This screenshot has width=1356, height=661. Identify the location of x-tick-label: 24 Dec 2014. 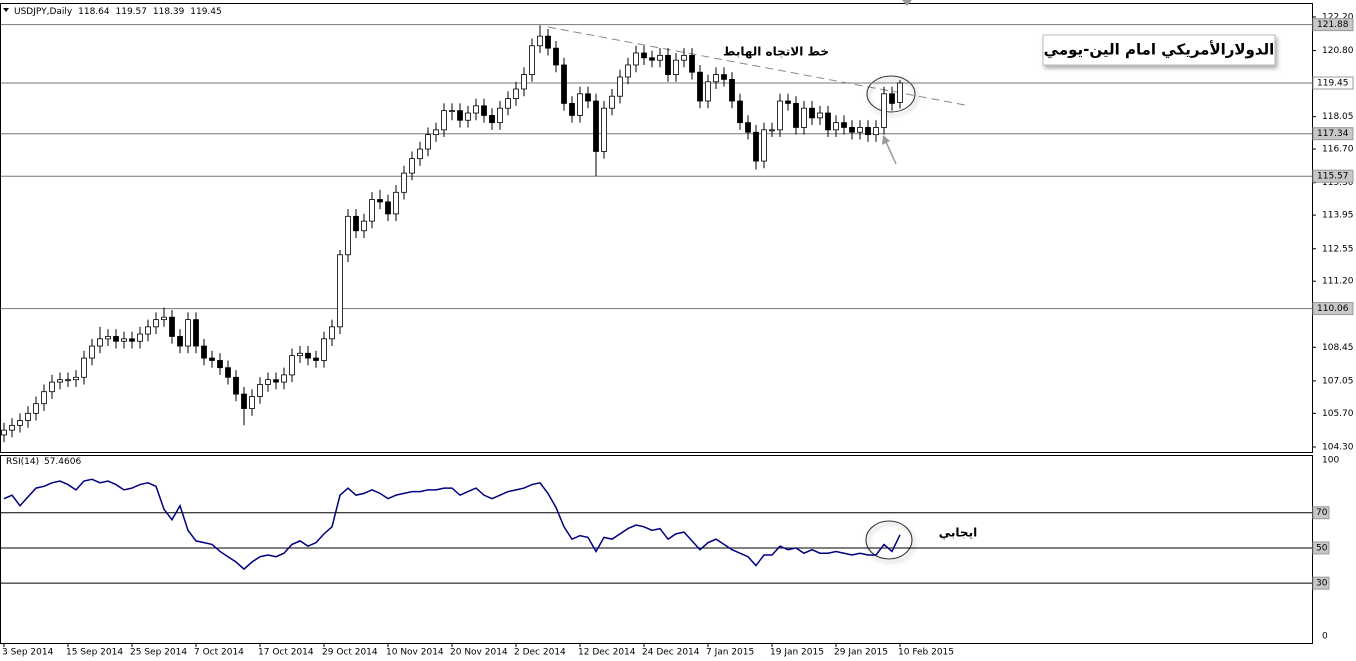
(671, 653).